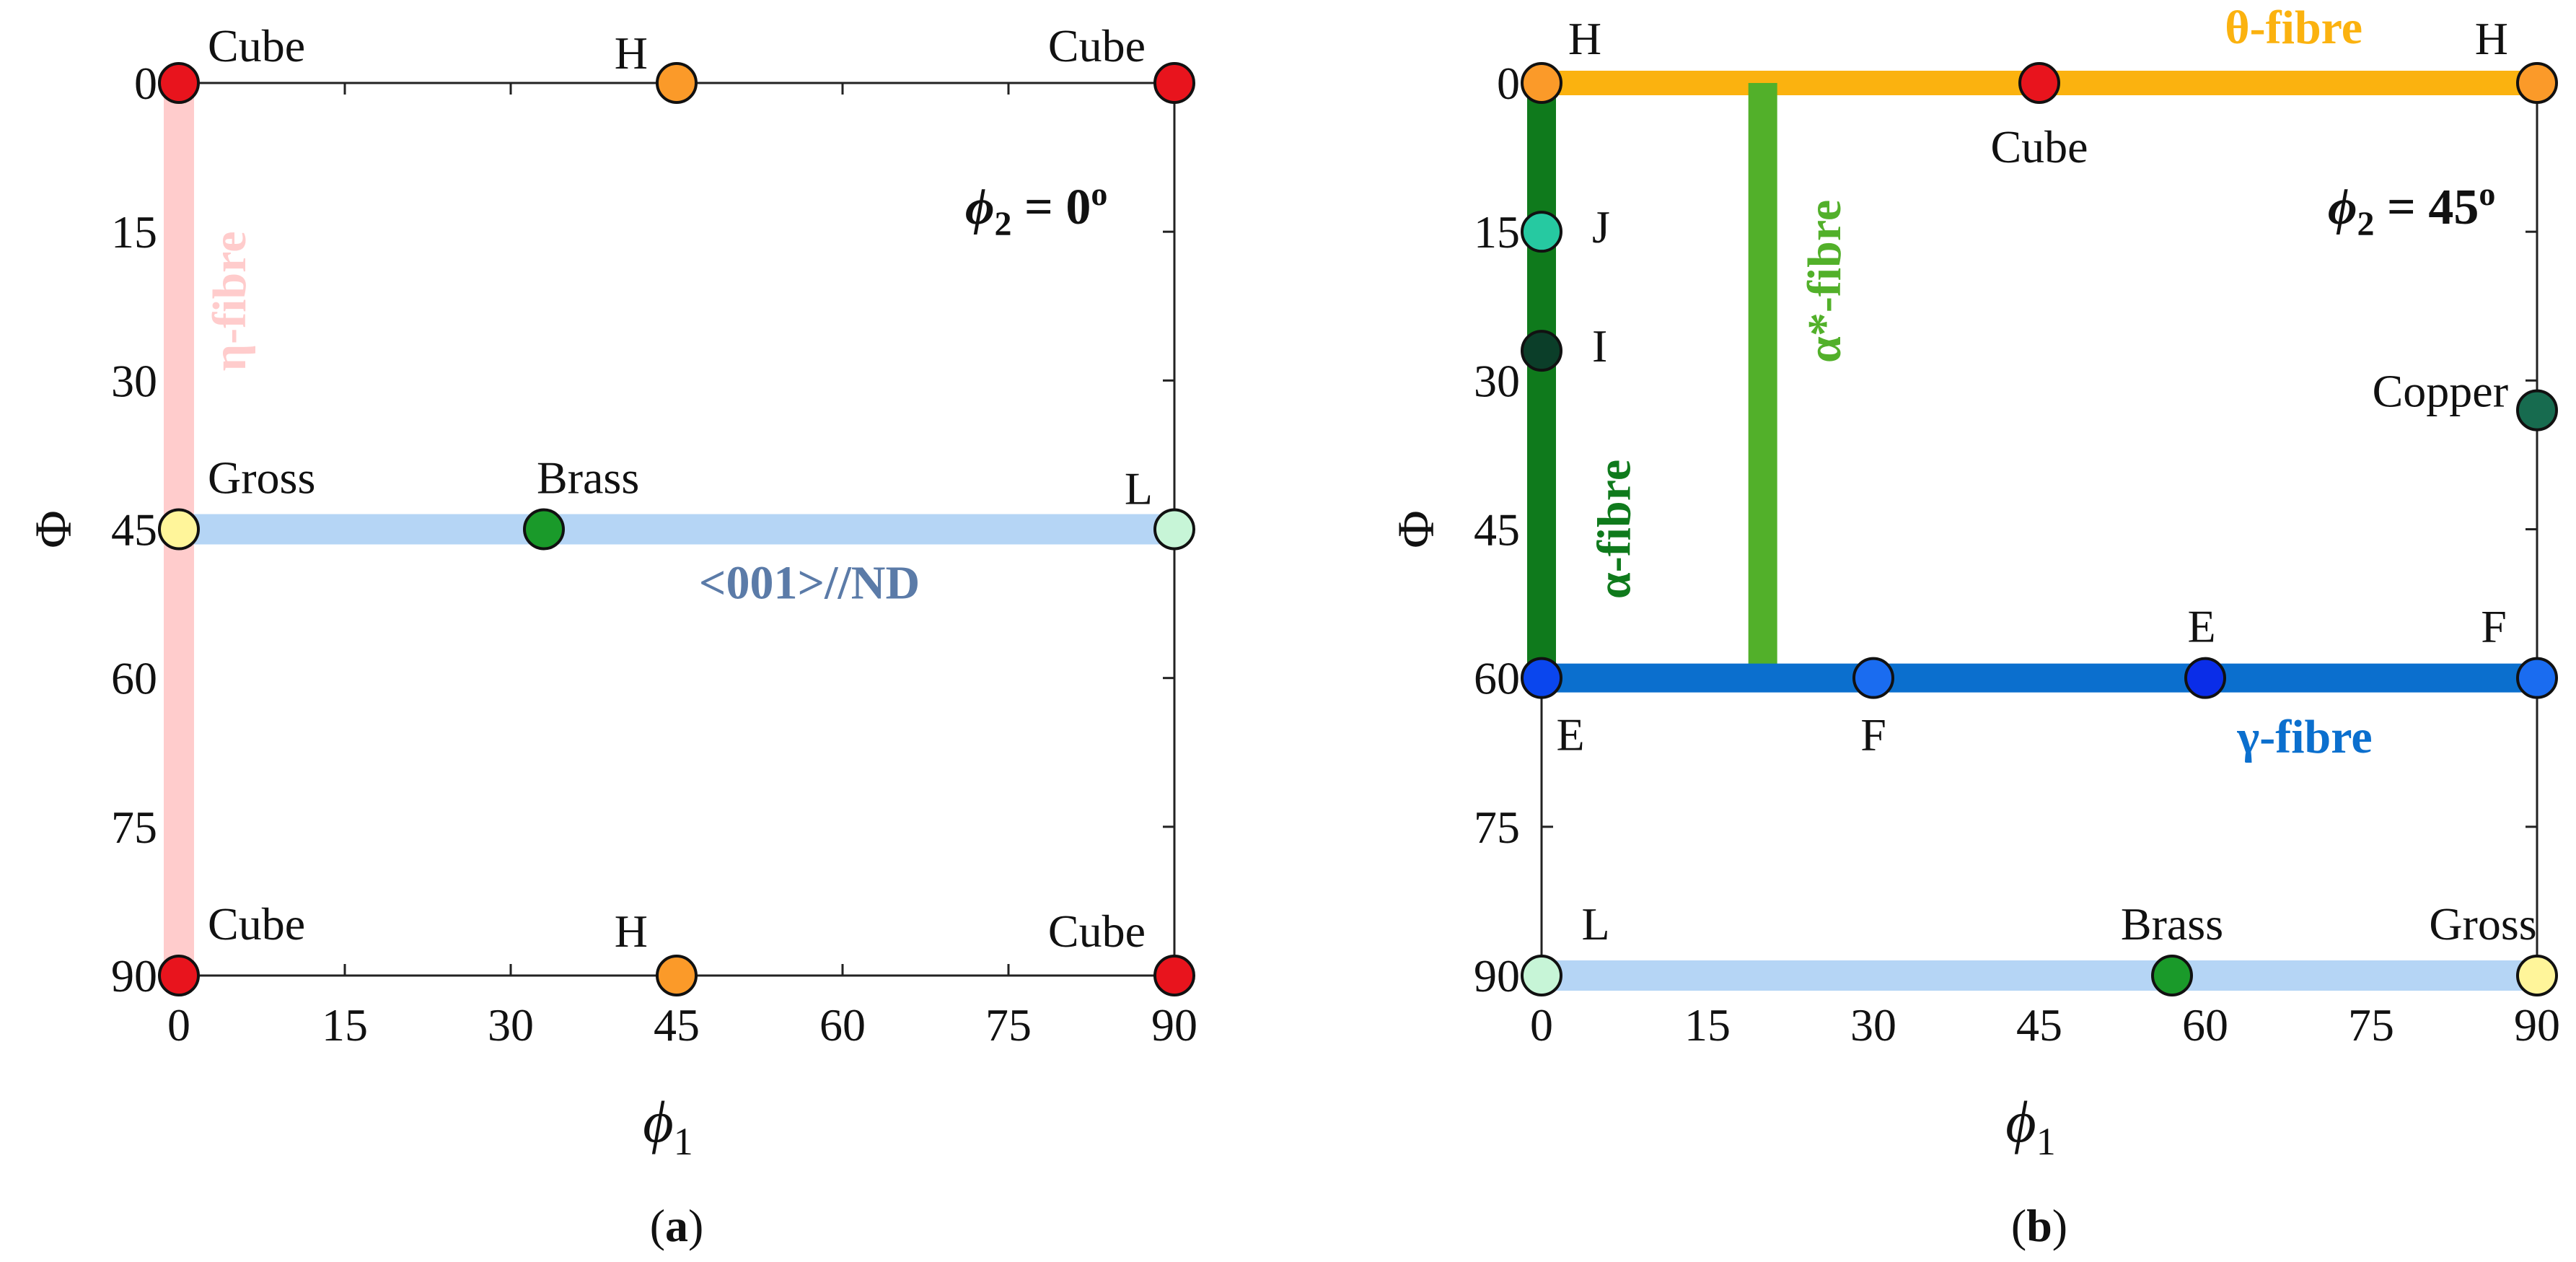 The width and height of the screenshot is (2576, 1262). I want to click on fibre-label: η-fibre, so click(229, 301).